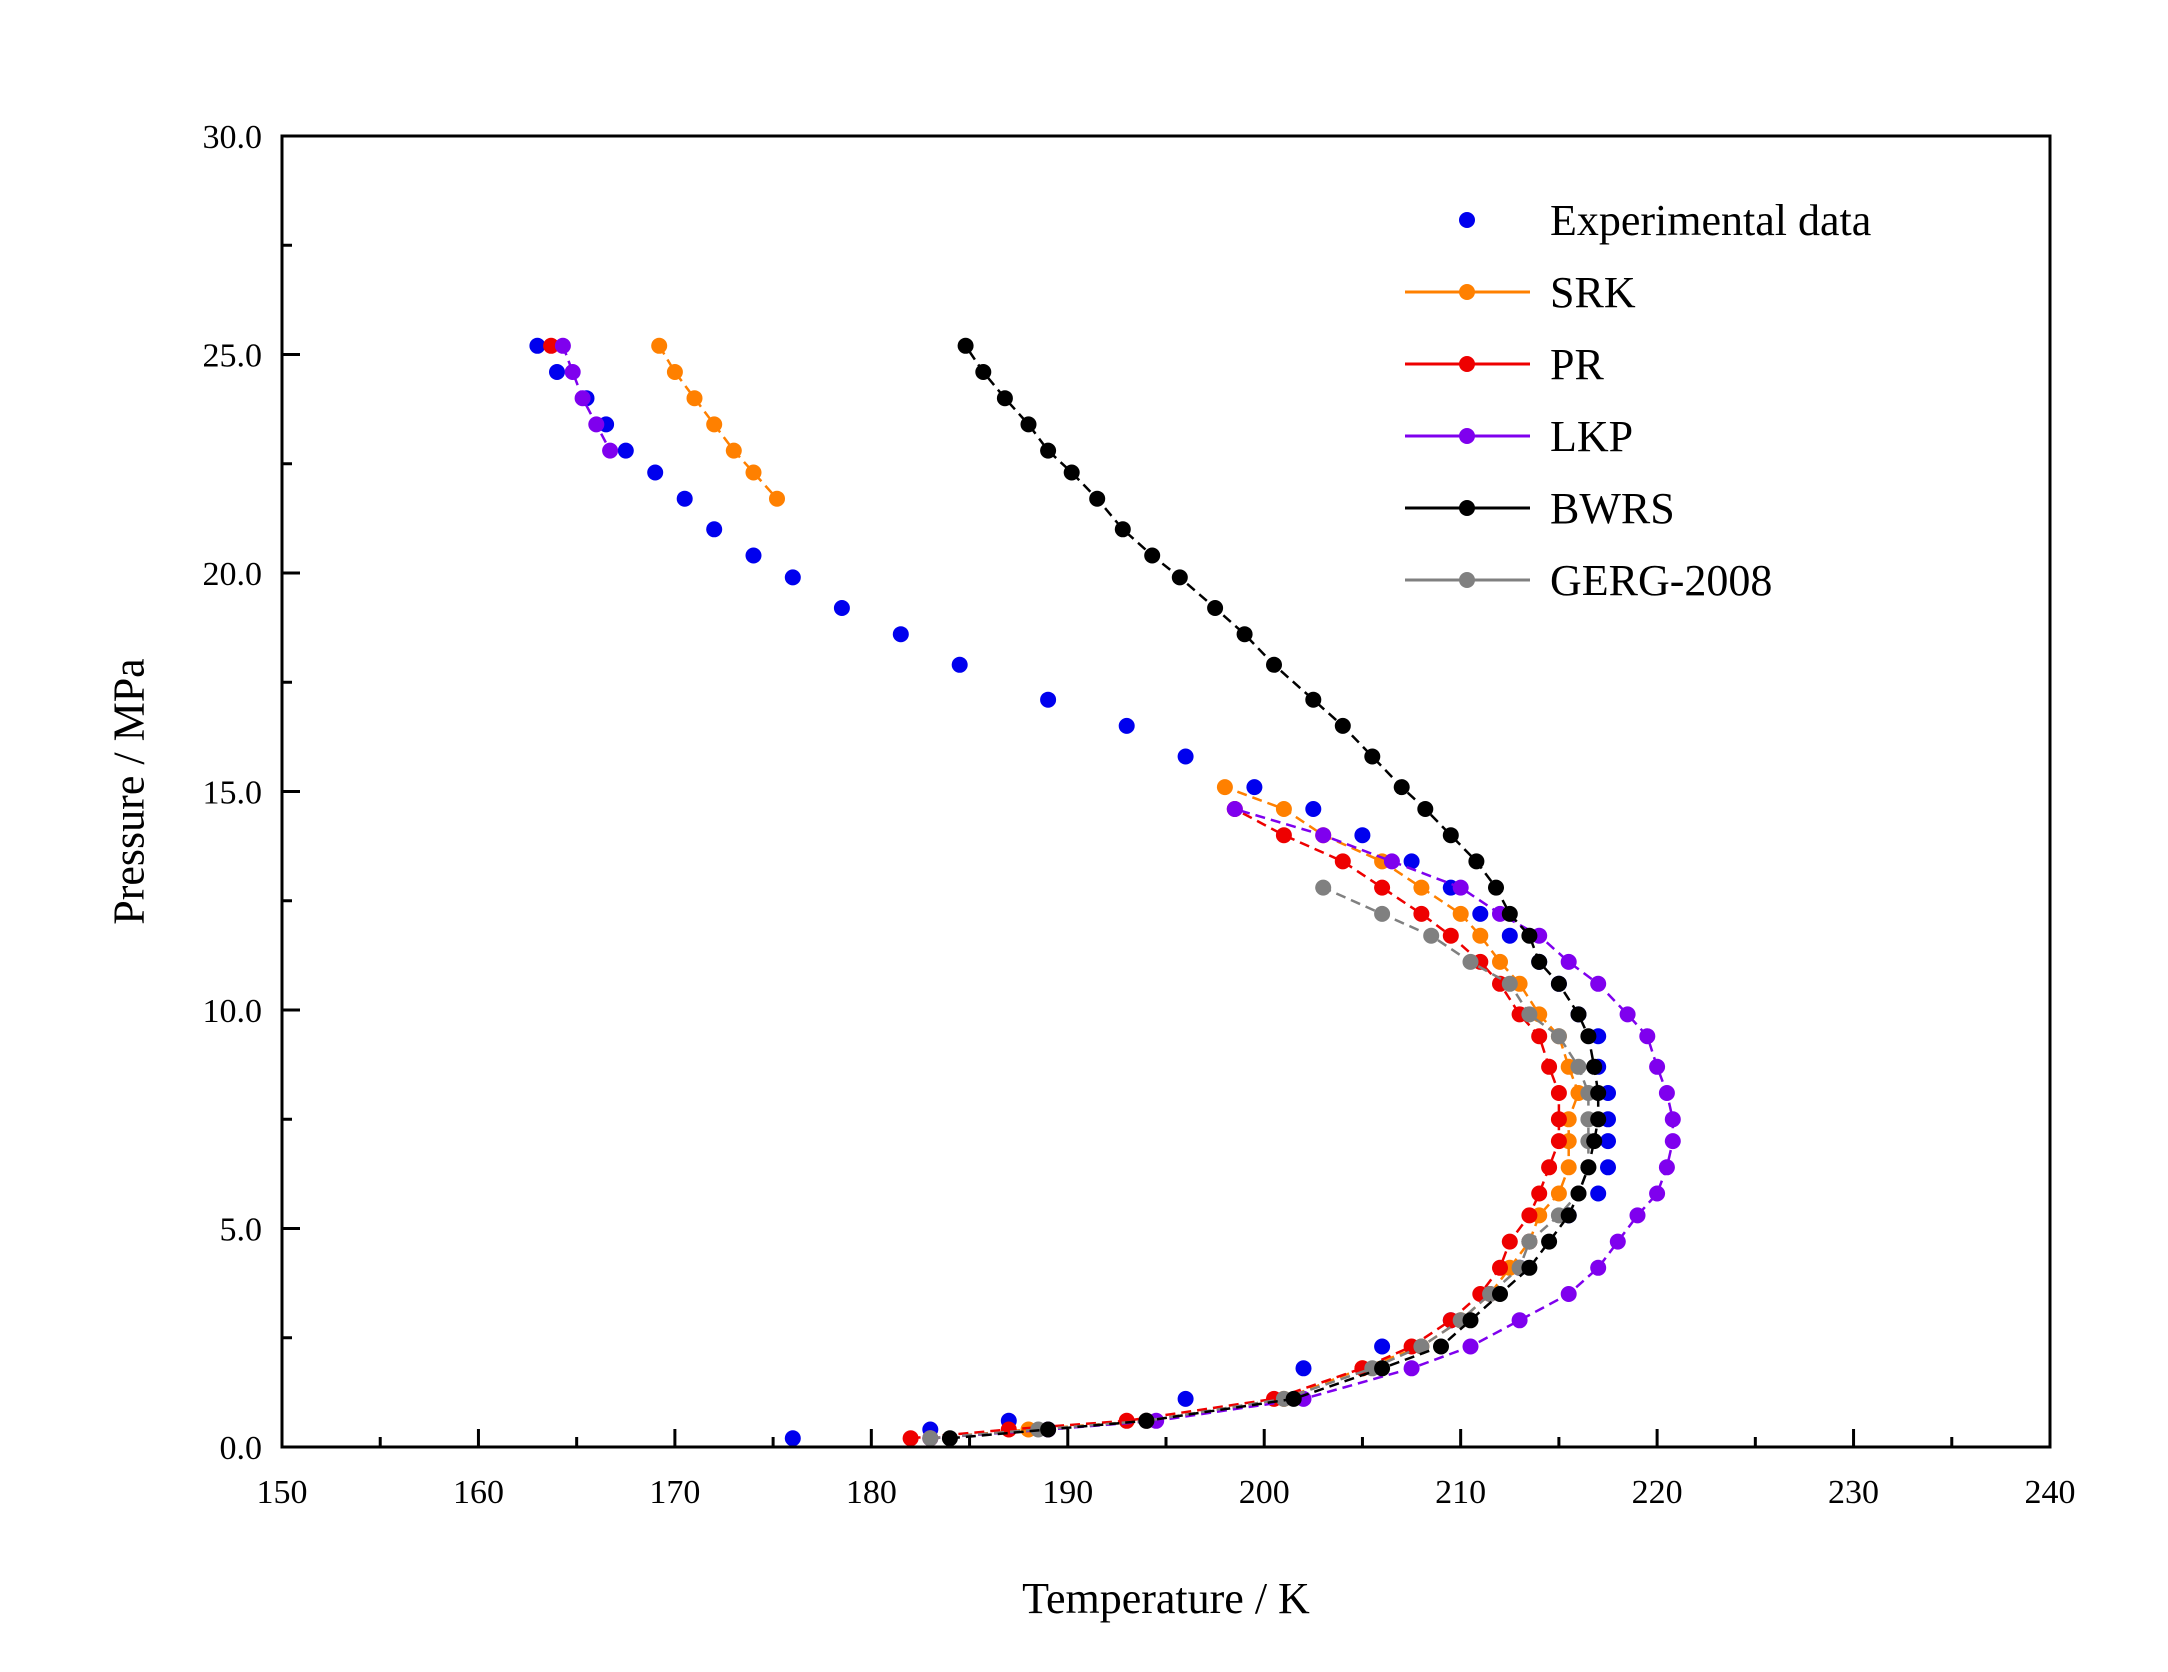 This screenshot has height=1672, width=2168. Describe the element at coordinates (1577, 364) in the screenshot. I see `legend-label: PR` at that location.